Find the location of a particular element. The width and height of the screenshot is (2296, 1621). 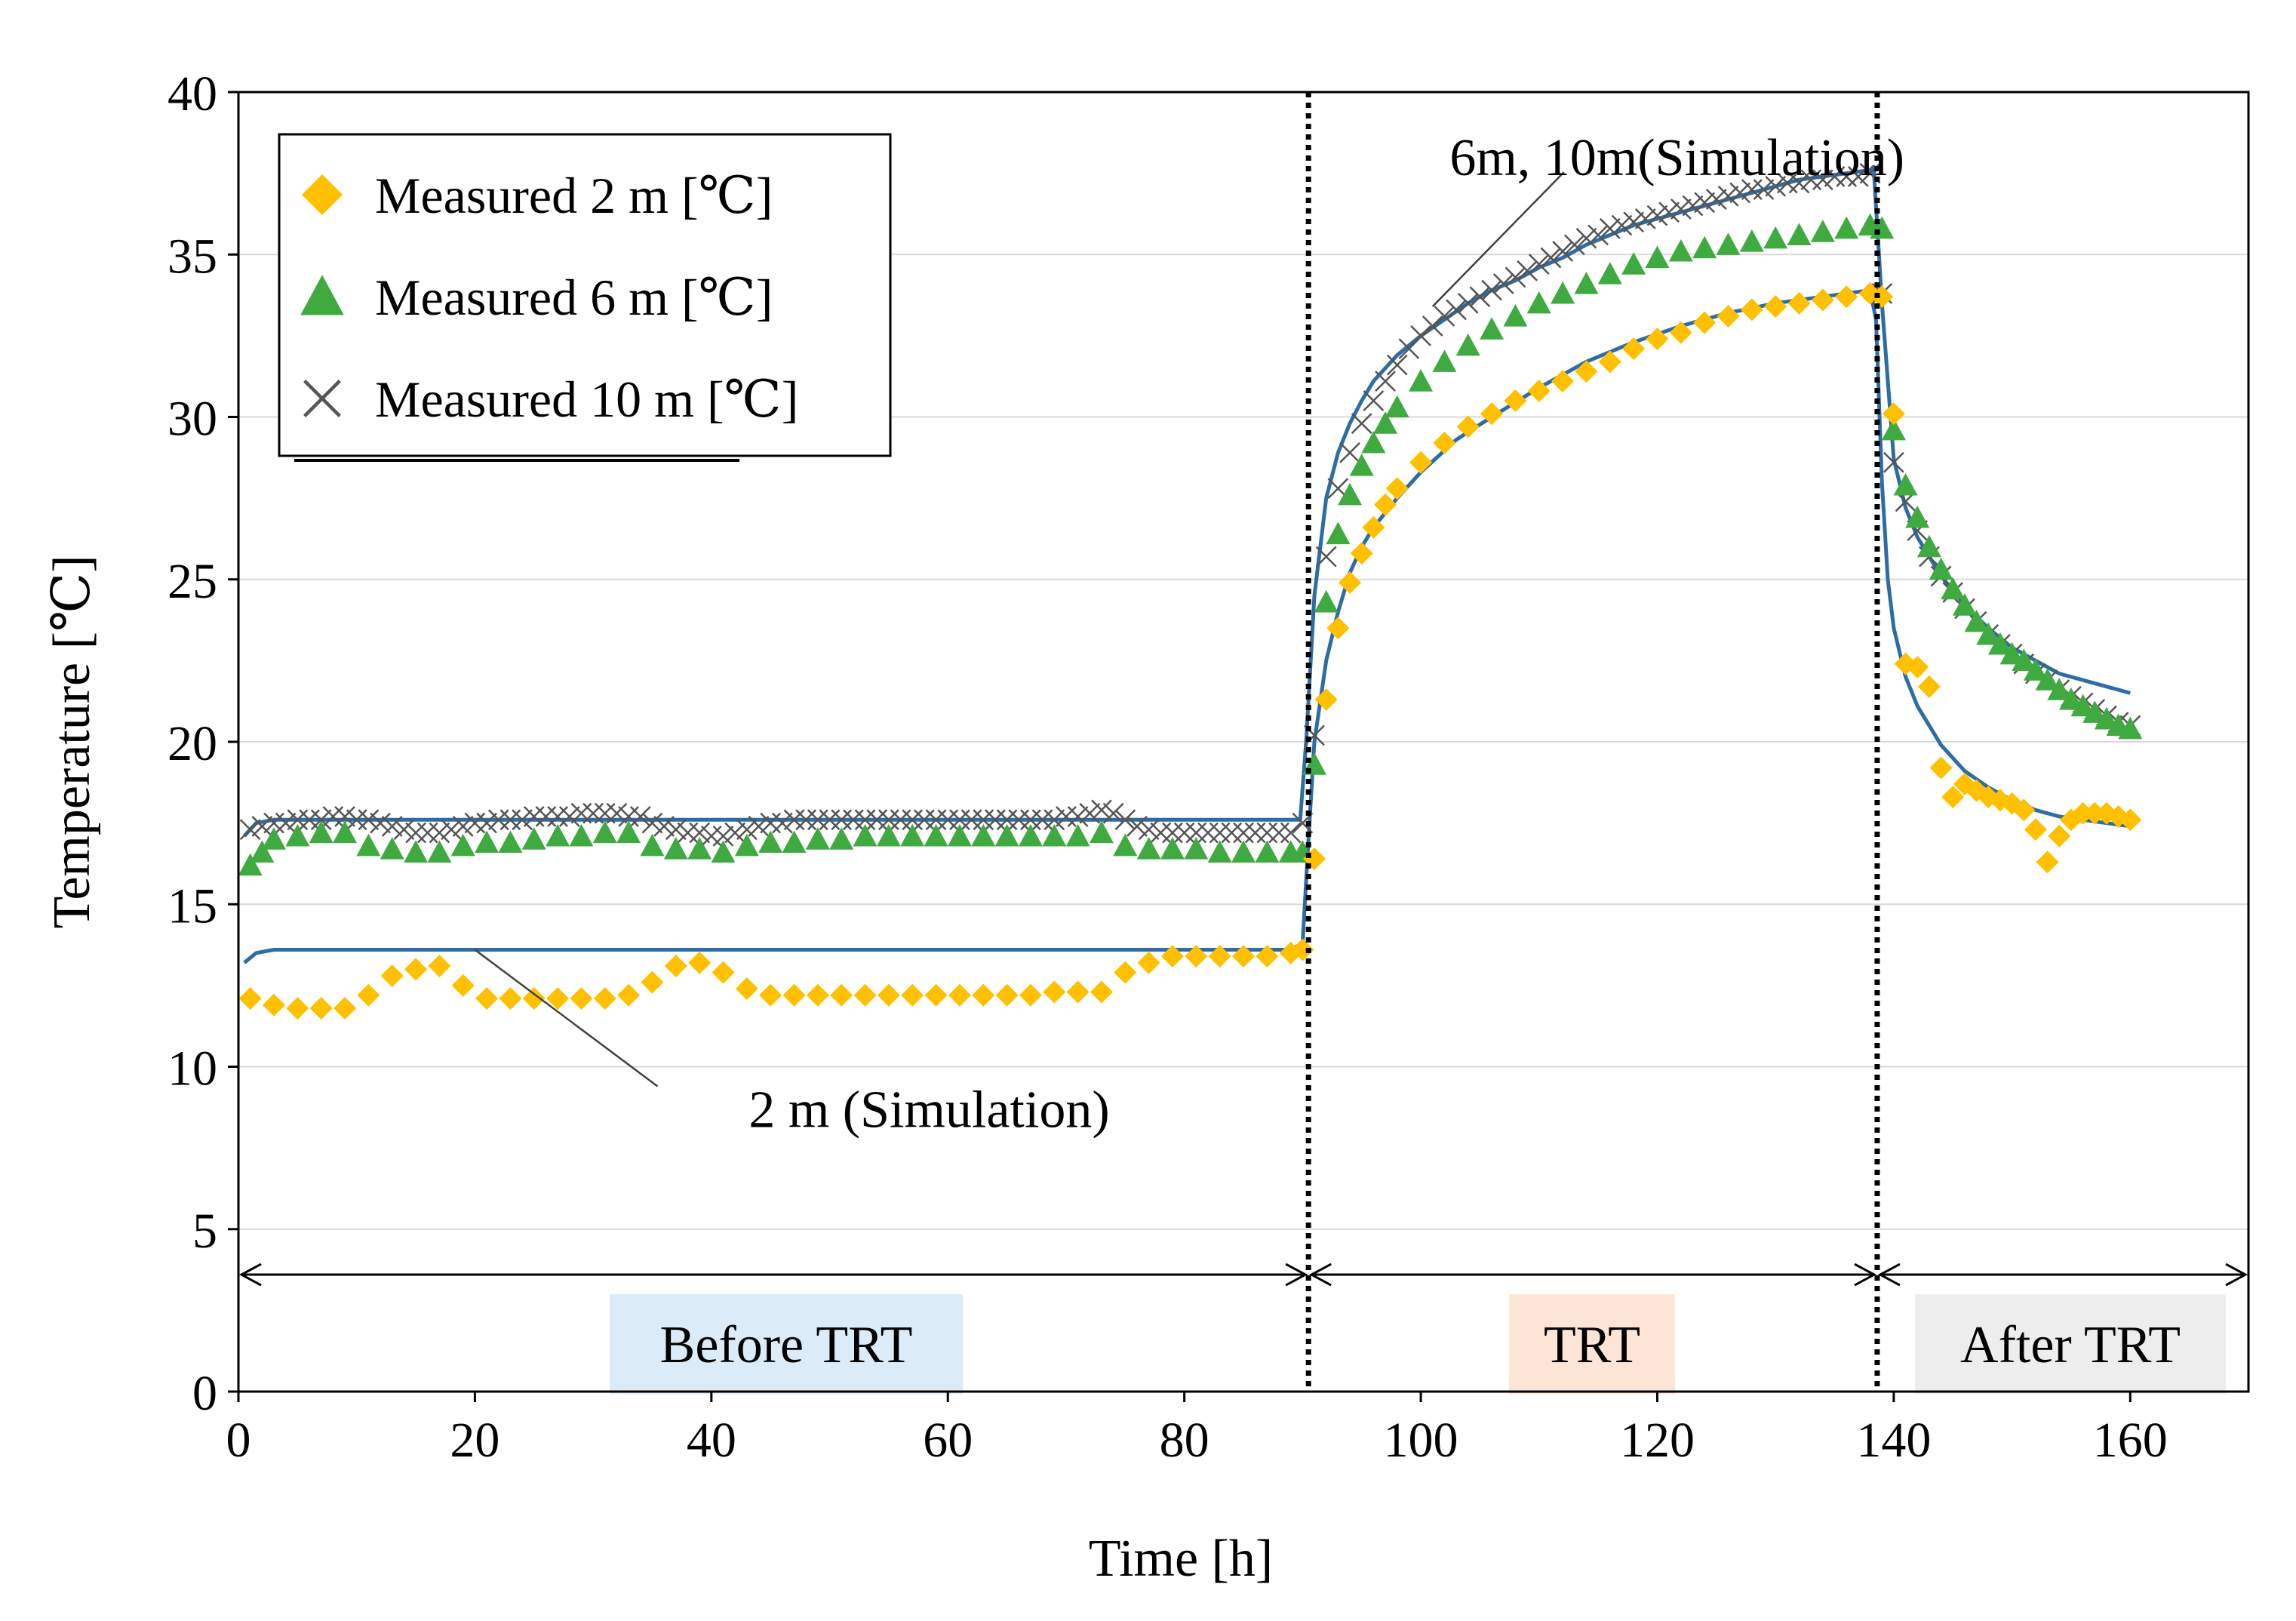

phase-label: After TRT is located at coordinates (2070, 1345).